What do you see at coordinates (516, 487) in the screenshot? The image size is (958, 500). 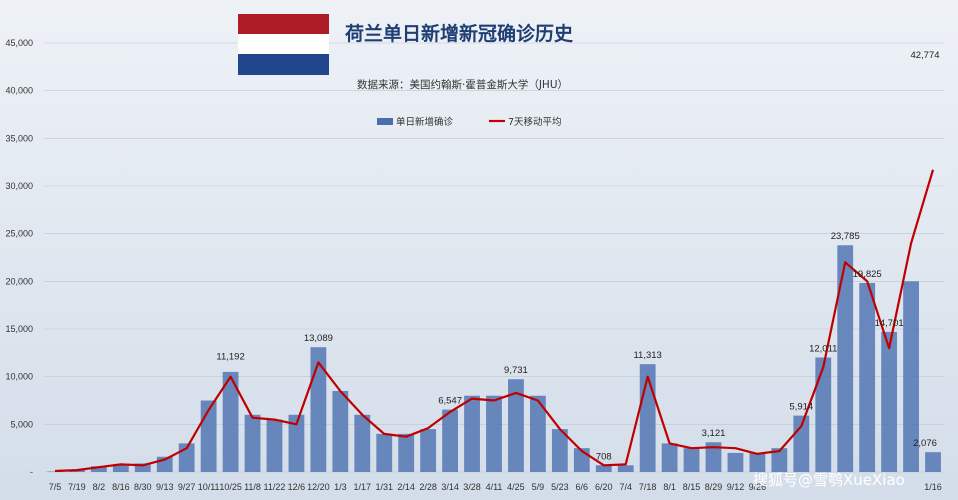 I see `x-tick-label: 4/25` at bounding box center [516, 487].